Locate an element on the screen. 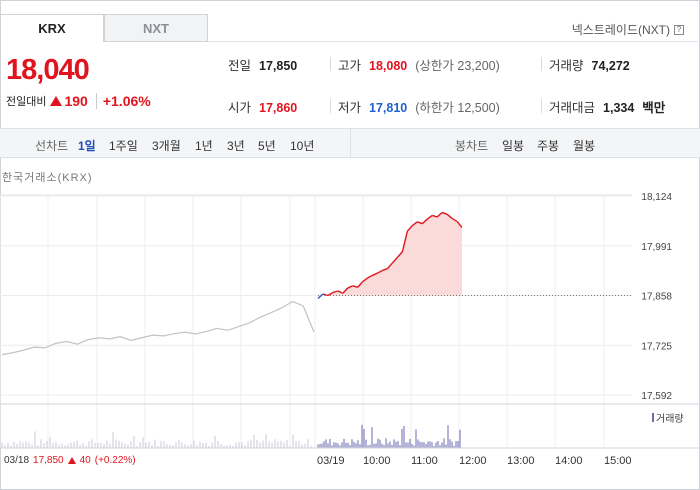 The width and height of the screenshot is (700, 490). prev-date: 03/18 is located at coordinates (17, 460).